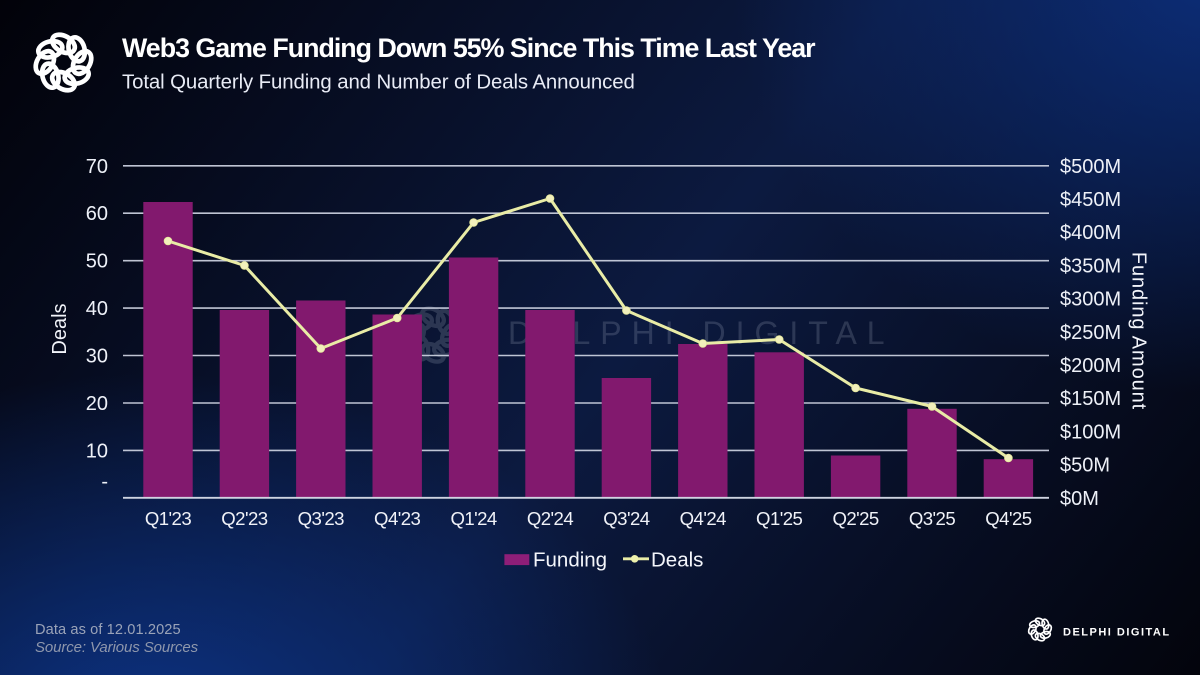 This screenshot has width=1200, height=675. What do you see at coordinates (168, 518) in the screenshot?
I see `svg-text: Q1'23` at bounding box center [168, 518].